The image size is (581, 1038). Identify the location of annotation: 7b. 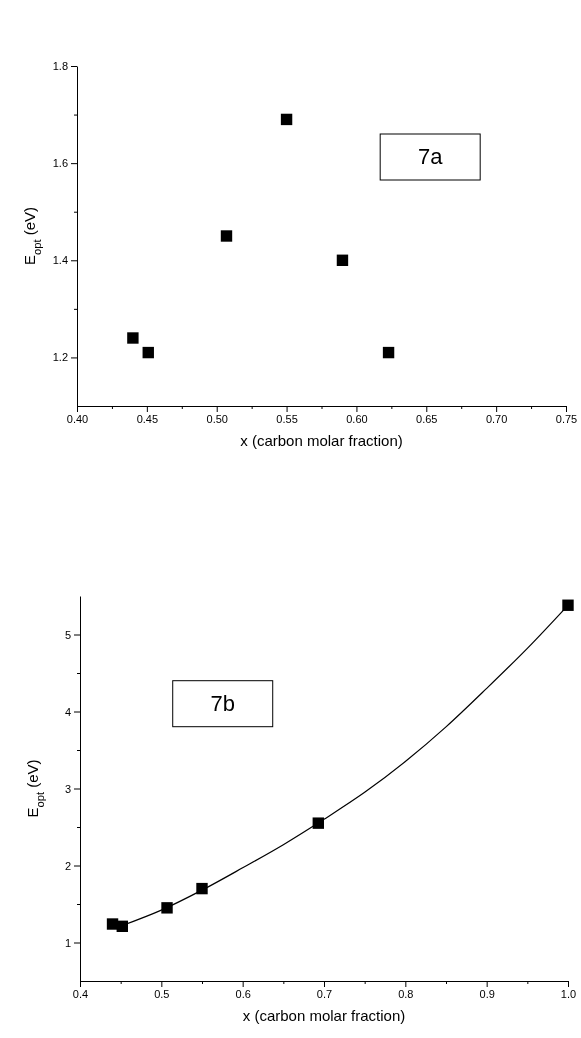
(222, 703).